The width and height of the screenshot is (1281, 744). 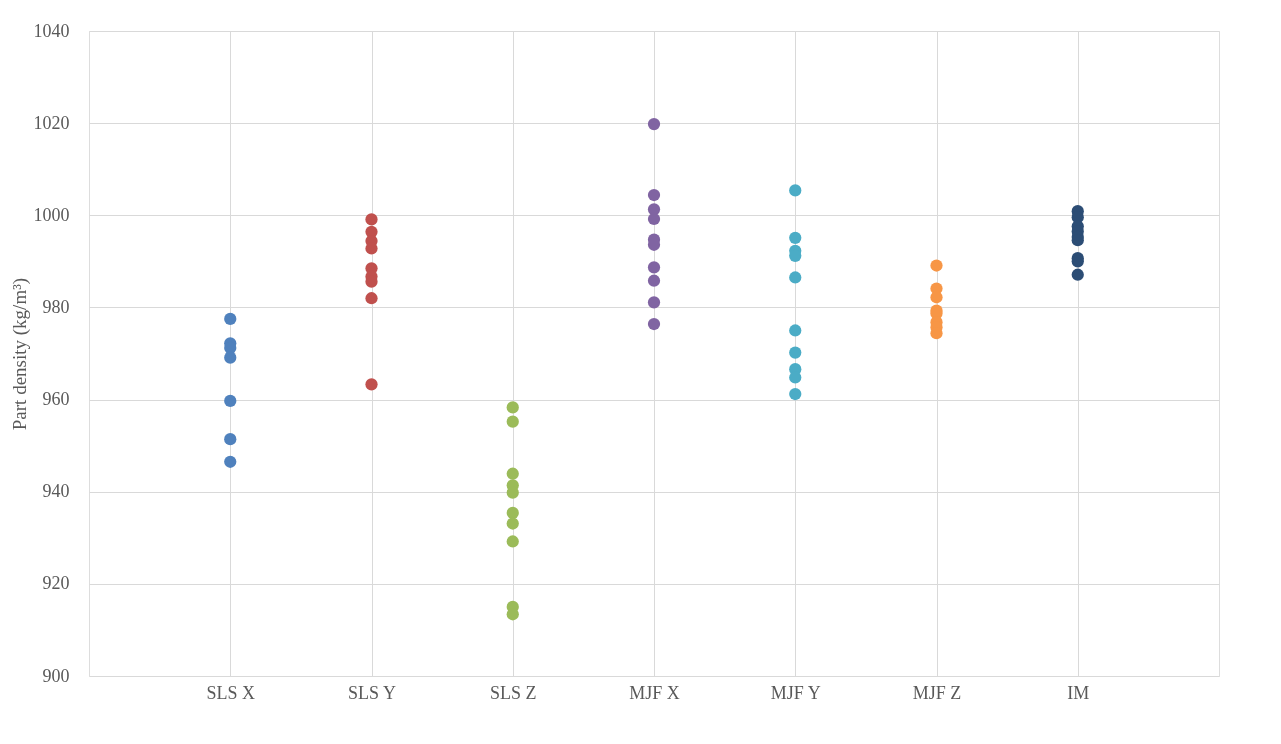 What do you see at coordinates (56, 306) in the screenshot?
I see `y-tick-label: 980` at bounding box center [56, 306].